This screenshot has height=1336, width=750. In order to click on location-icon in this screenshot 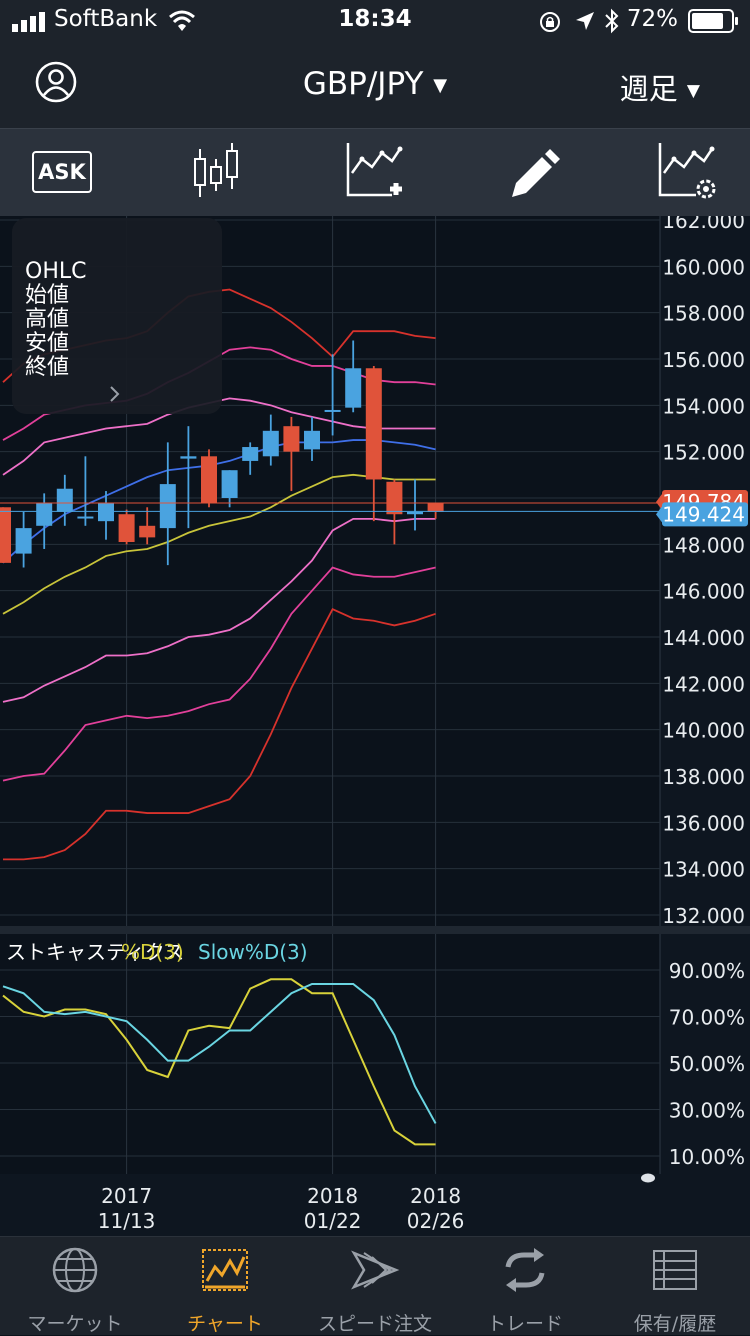, I will do `click(585, 21)`.